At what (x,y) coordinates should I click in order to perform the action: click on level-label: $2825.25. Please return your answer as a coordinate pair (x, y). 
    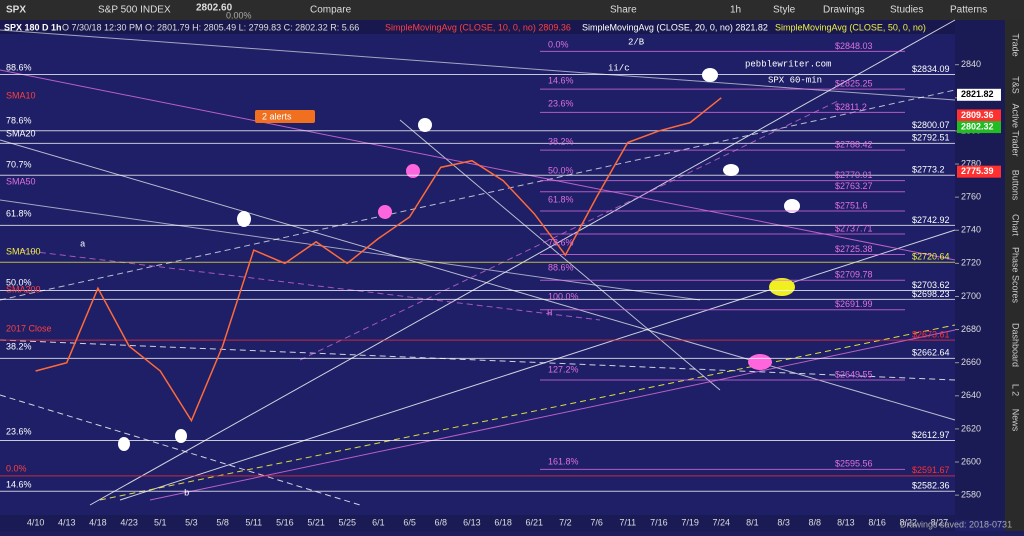
    Looking at the image, I should click on (854, 83).